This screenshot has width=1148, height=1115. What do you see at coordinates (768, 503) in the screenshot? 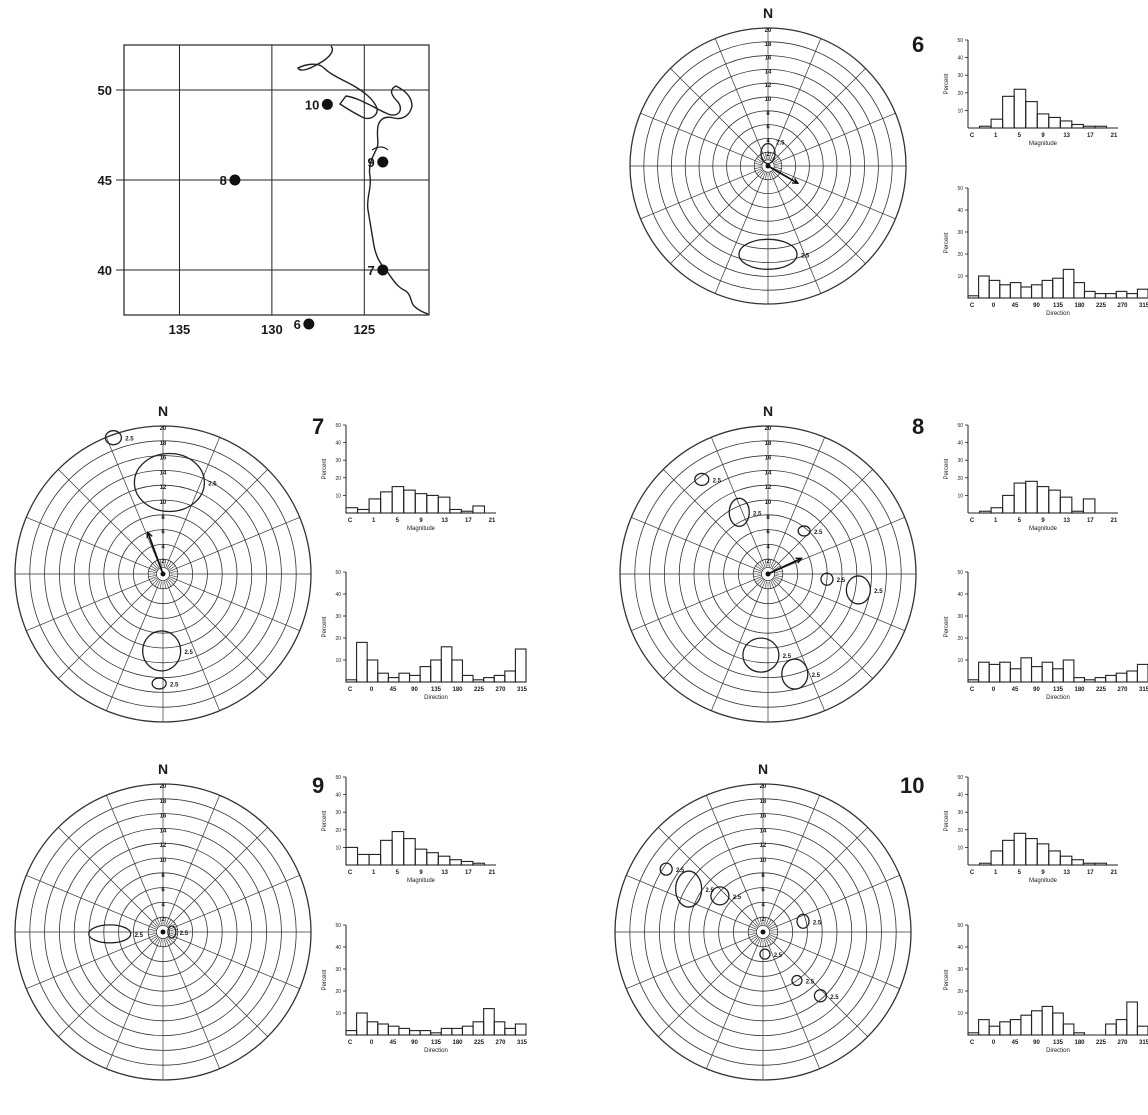
I see `polar-ring-label: 10` at bounding box center [768, 503].